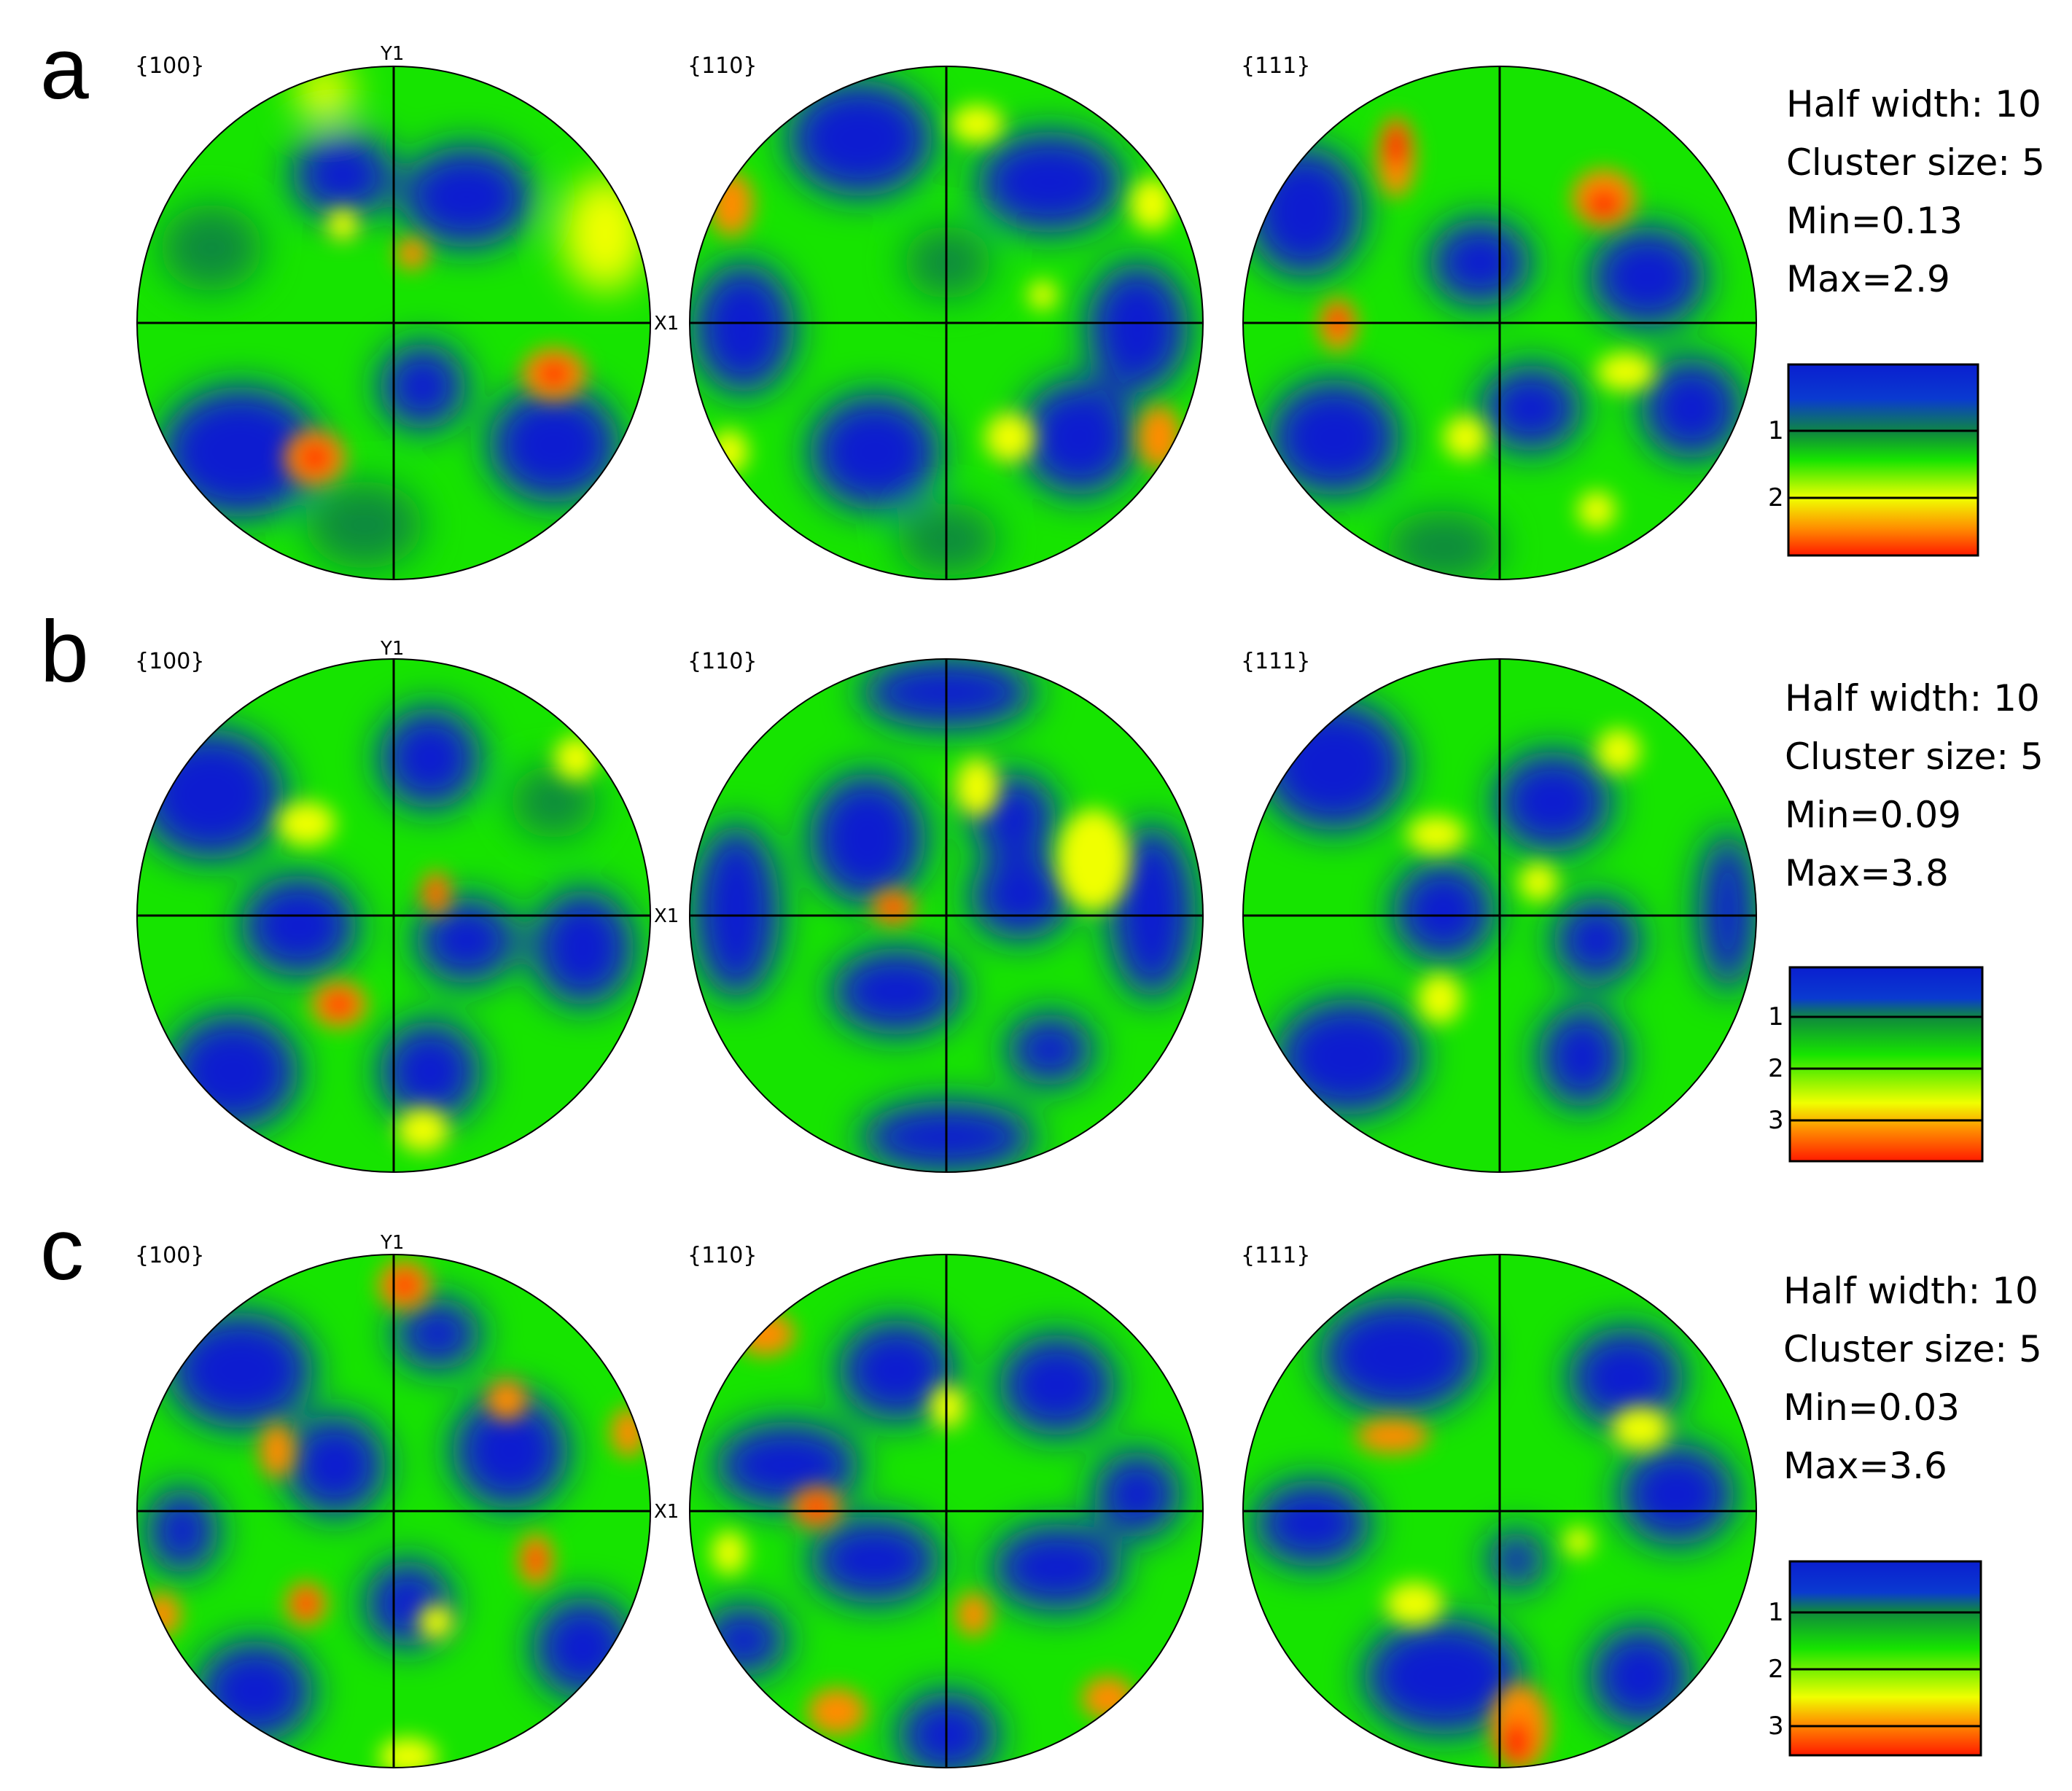 Image resolution: width=2072 pixels, height=1791 pixels. I want to click on legend-tick-c-3: 3, so click(1776, 1726).